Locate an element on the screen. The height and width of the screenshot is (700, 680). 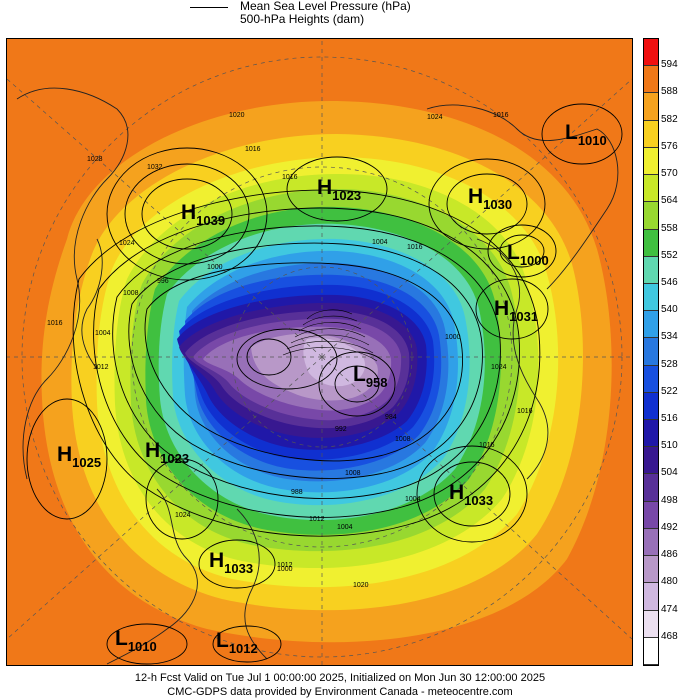
colorbar-label: 492 is located at coordinates (669, 527).